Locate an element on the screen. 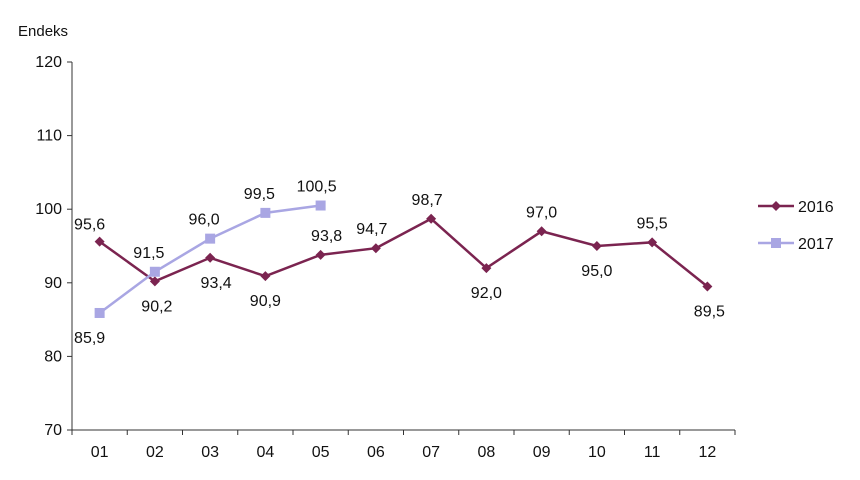  data-label: 99,5 is located at coordinates (259, 194).